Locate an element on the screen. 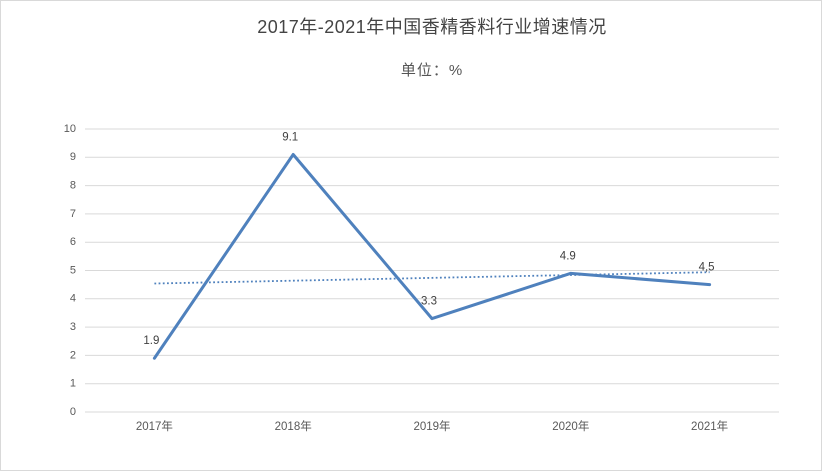 The width and height of the screenshot is (822, 471). y-axis-tick-label: 1 is located at coordinates (73, 384).